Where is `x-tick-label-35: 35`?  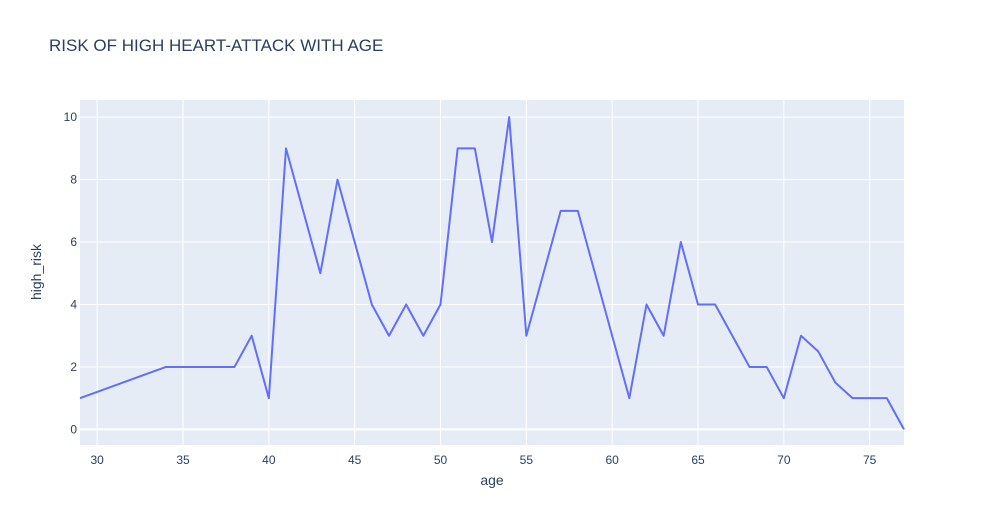 x-tick-label-35: 35 is located at coordinates (183, 460).